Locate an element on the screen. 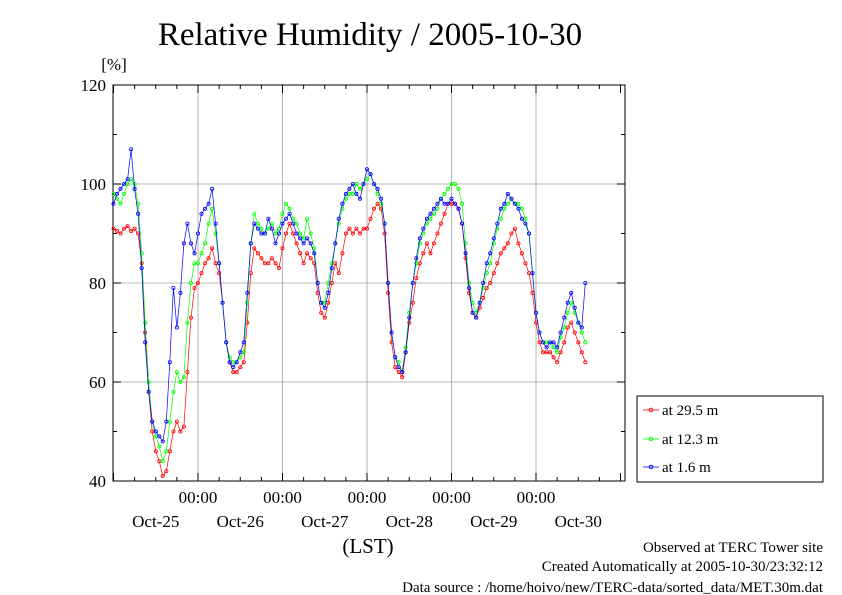  x-time-label: 00:00 is located at coordinates (282, 497).